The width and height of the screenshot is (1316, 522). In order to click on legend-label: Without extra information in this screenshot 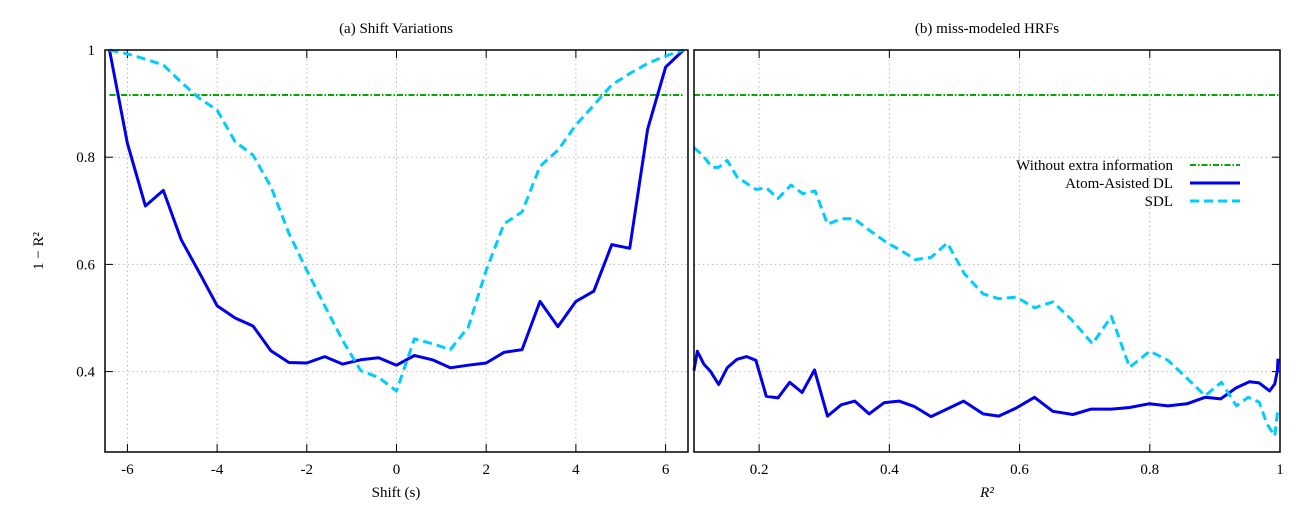, I will do `click(1094, 166)`.